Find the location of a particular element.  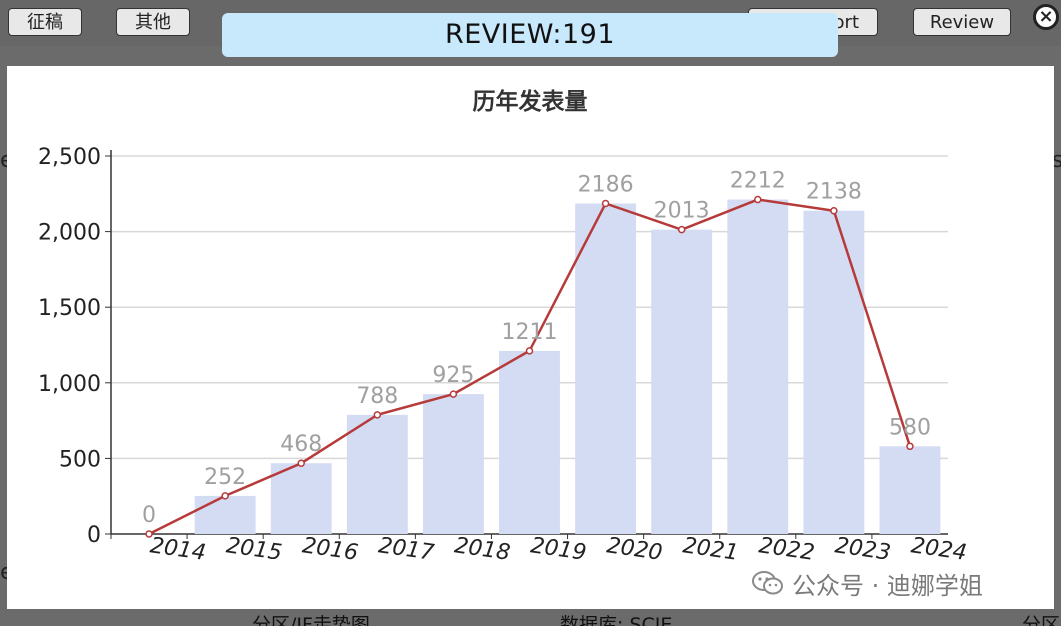

y-tick-label: 1,500 is located at coordinates (69, 308).